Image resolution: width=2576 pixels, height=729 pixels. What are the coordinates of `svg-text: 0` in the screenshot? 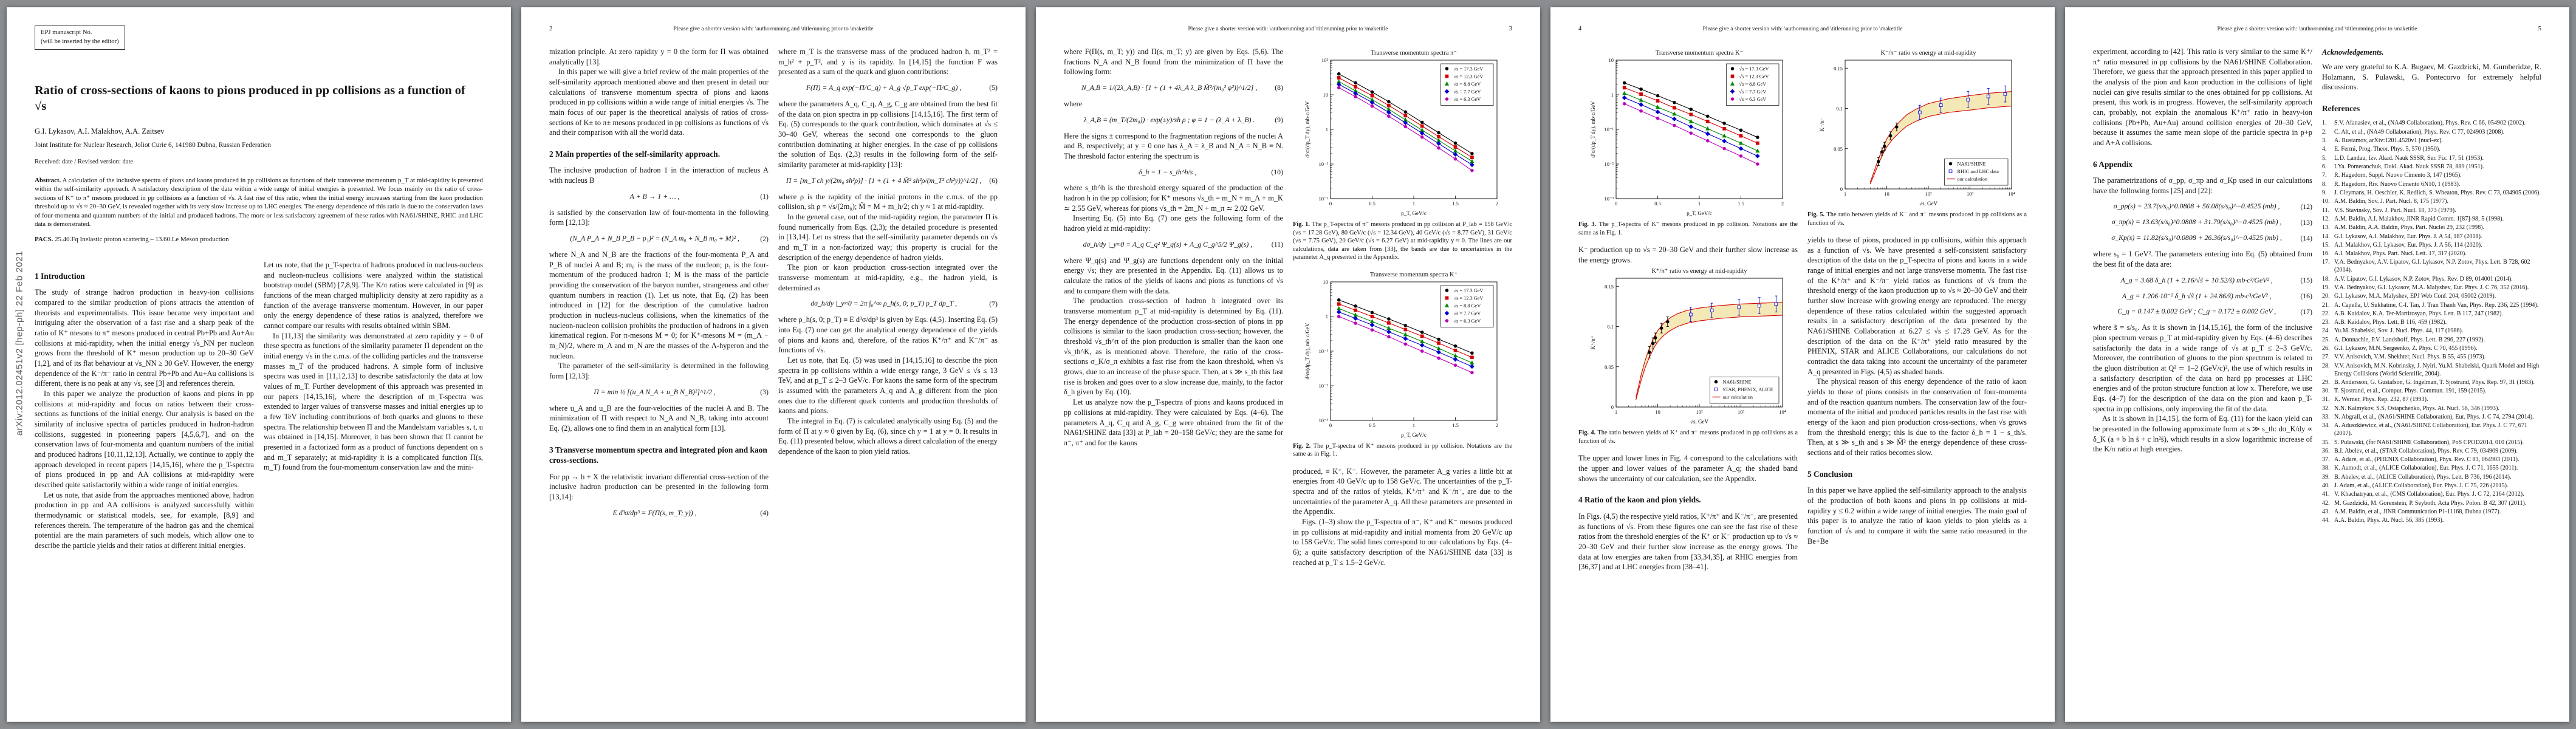 It's located at (1615, 204).